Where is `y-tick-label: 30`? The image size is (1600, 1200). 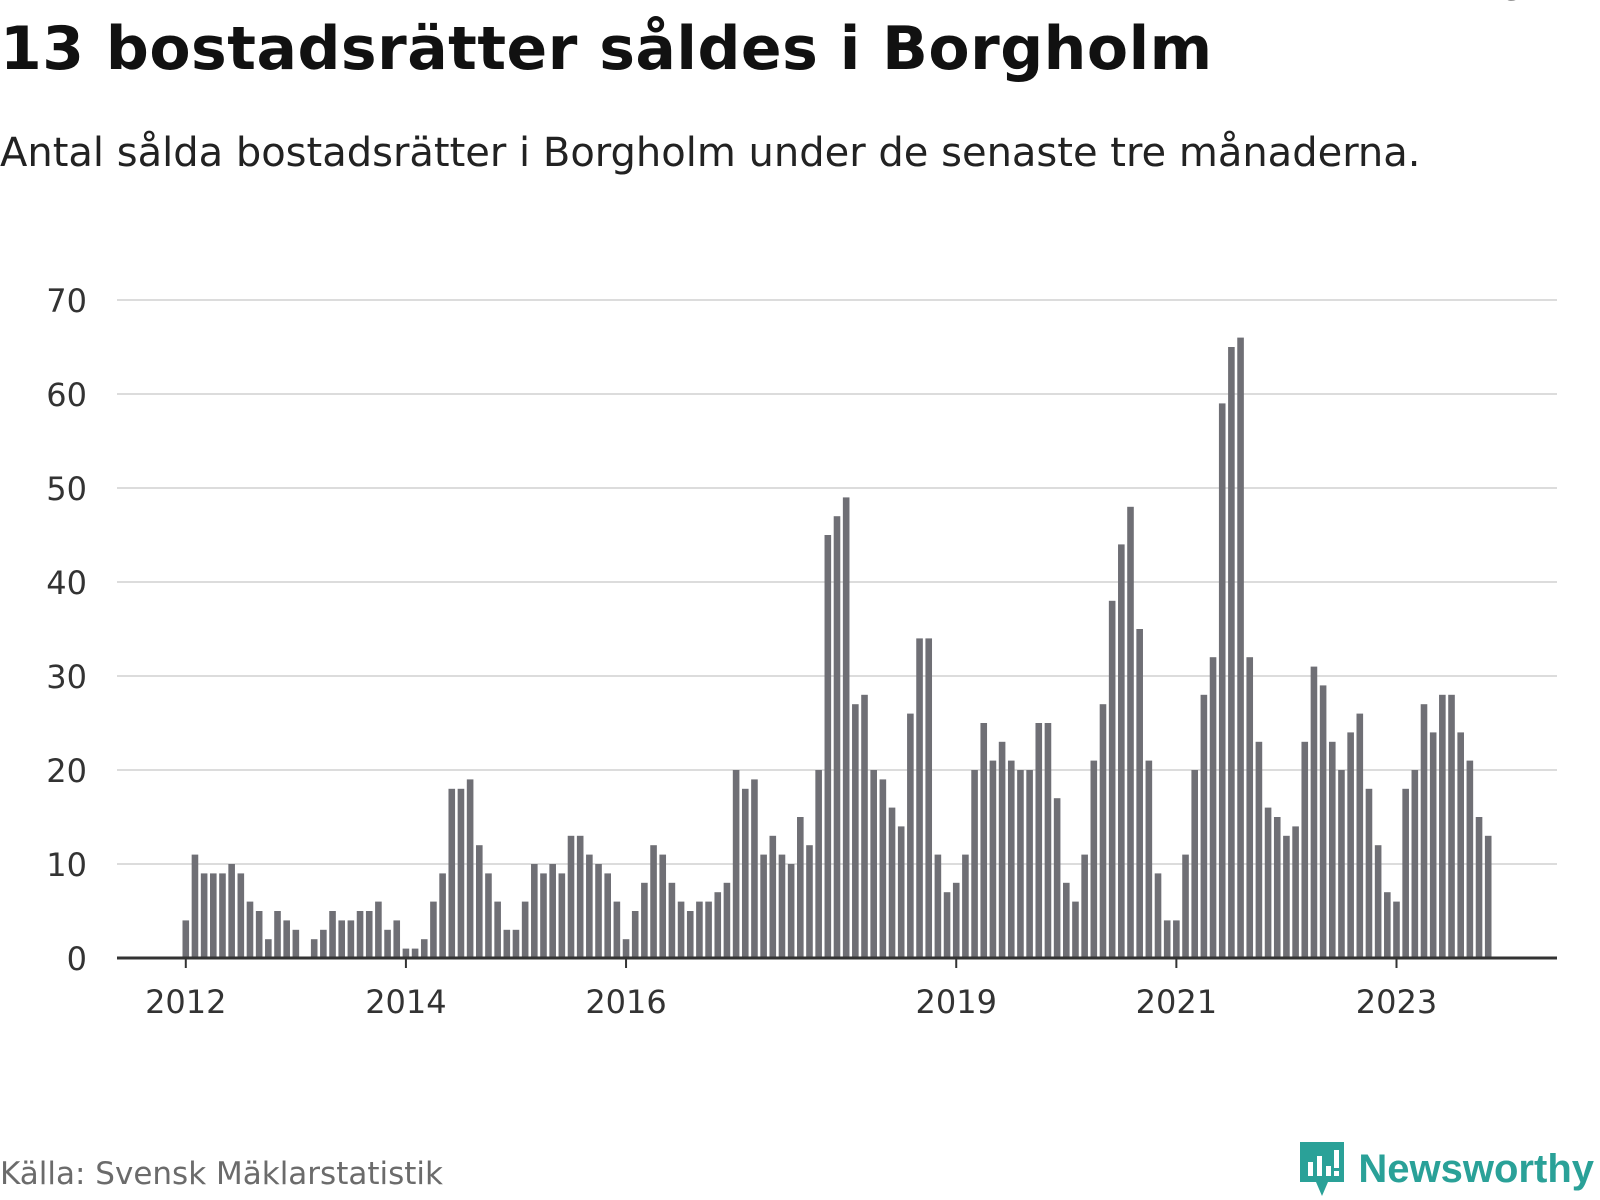 y-tick-label: 30 is located at coordinates (66, 677).